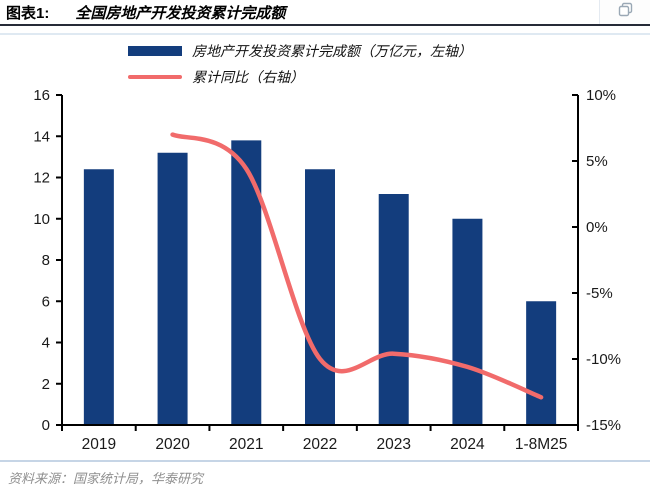 The width and height of the screenshot is (650, 496). Describe the element at coordinates (325, 13) in the screenshot. I see `figure-header: 图表1: 全国房地产开发投资累计完成额` at that location.